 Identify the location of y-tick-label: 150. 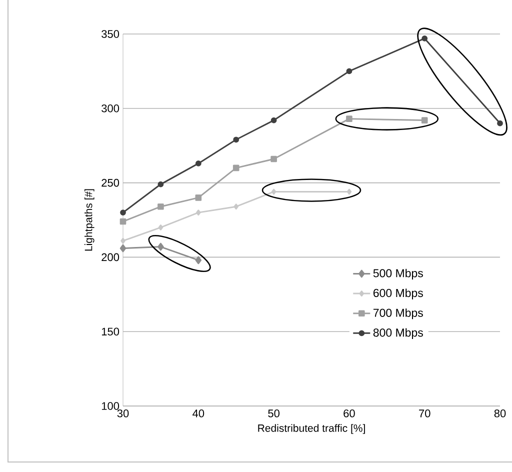
(111, 332).